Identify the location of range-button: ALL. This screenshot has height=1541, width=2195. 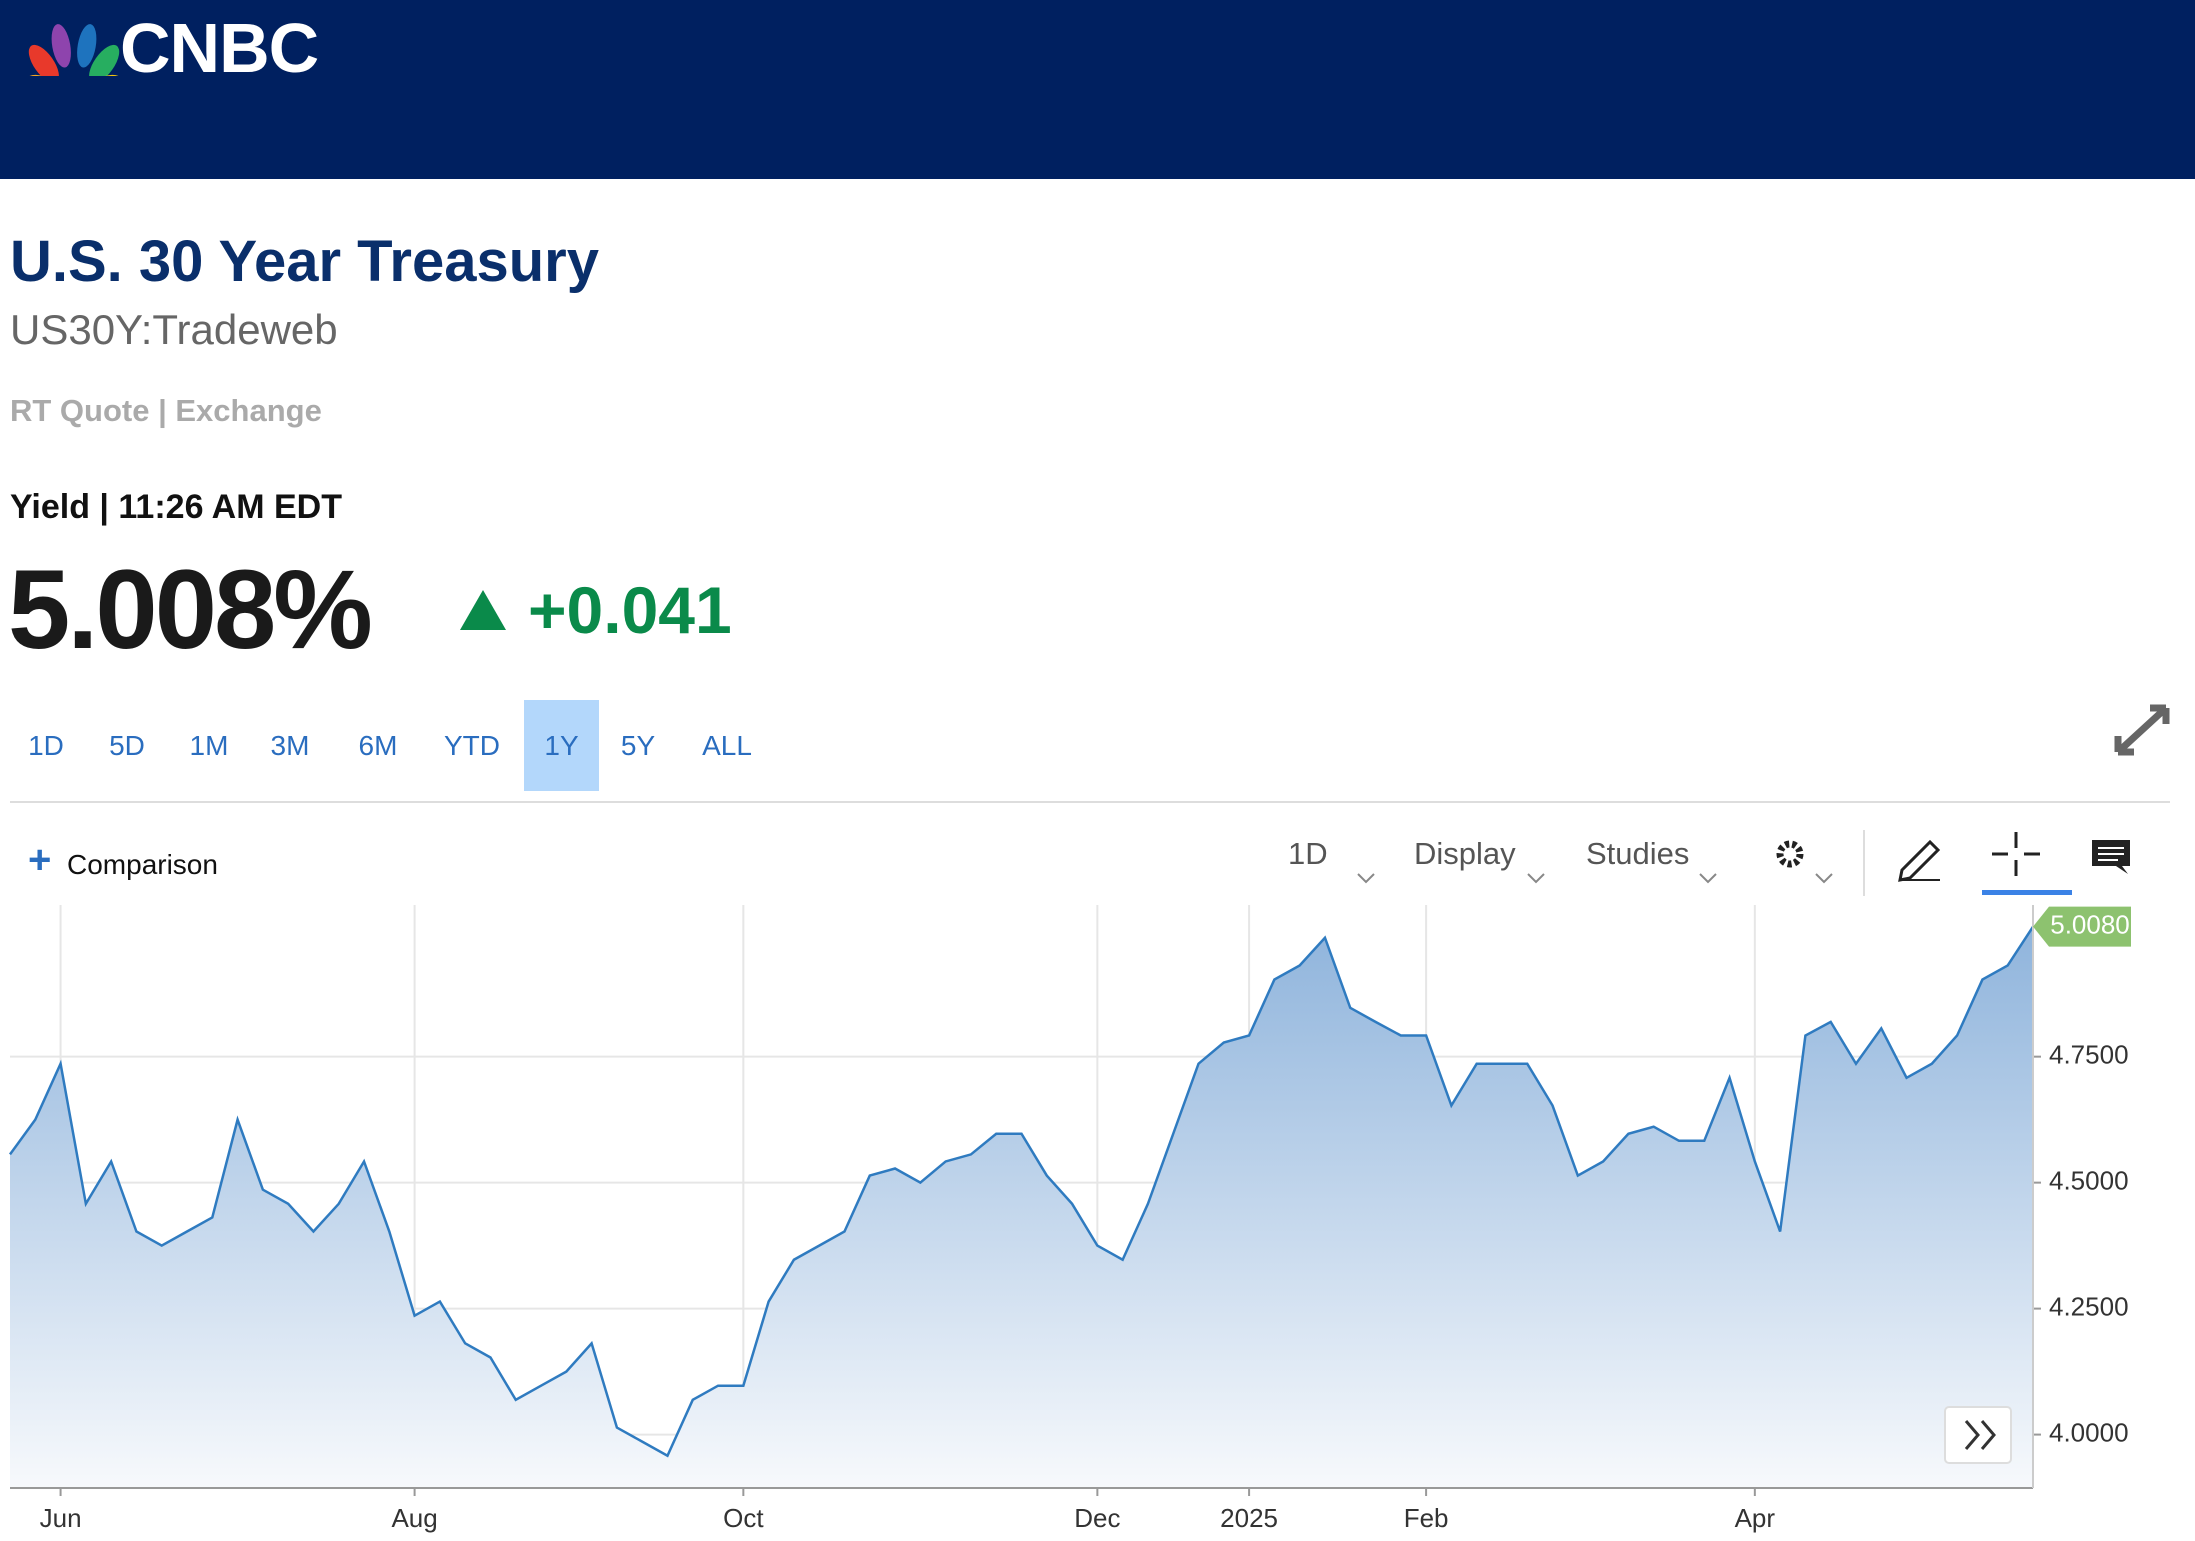
(727, 745).